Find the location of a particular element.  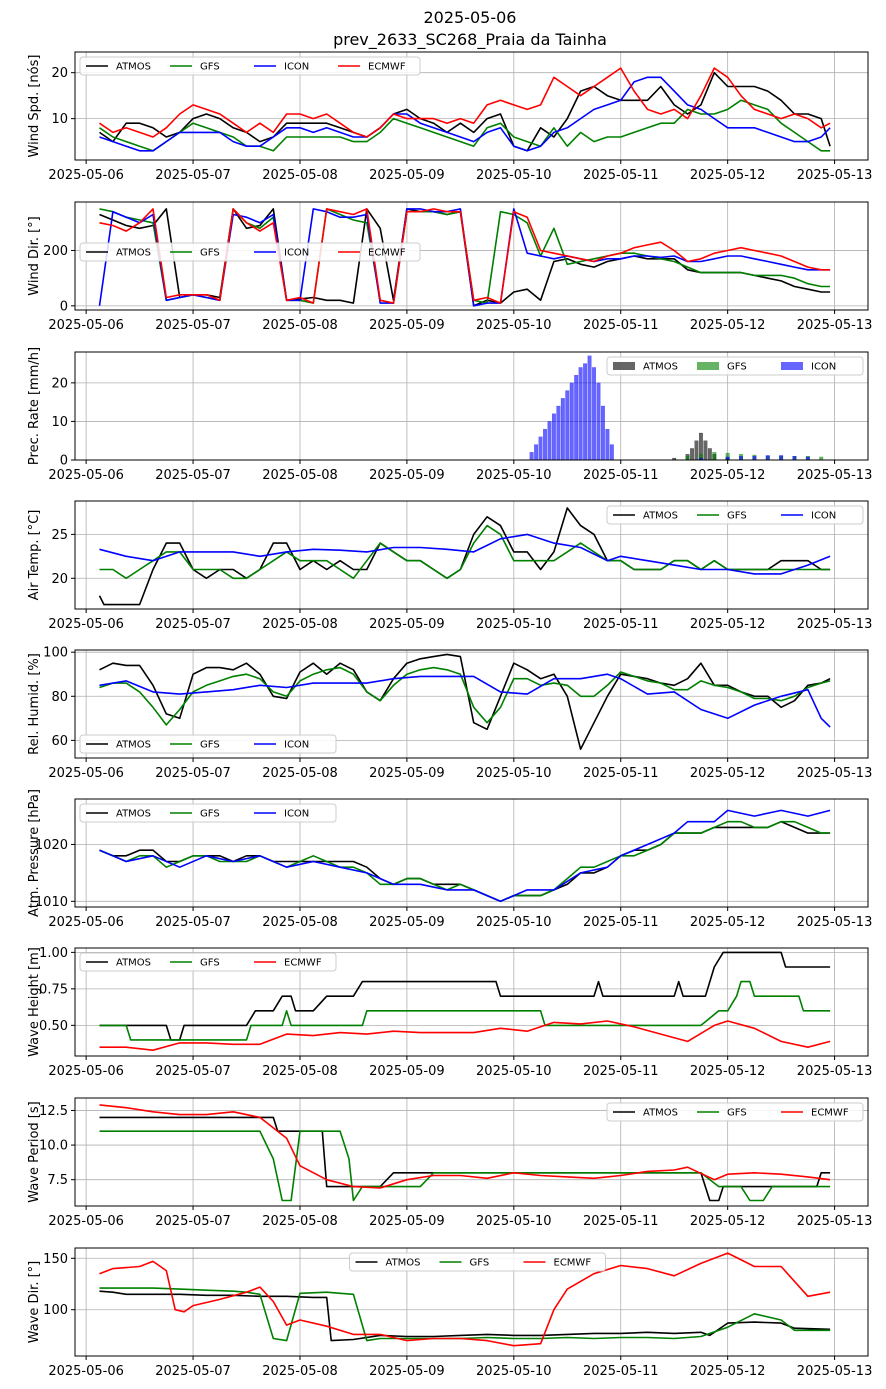

y-tick-label: 150 is located at coordinates (55, 1259).